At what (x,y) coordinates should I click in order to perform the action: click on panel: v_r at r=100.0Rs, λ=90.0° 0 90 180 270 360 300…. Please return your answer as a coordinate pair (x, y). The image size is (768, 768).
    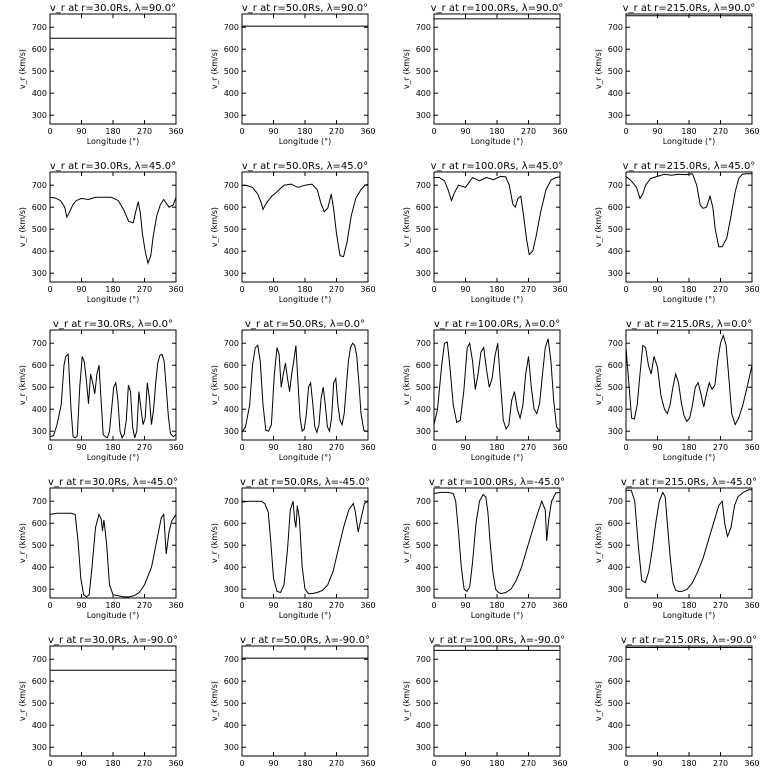
    Looking at the image, I should click on (485, 74).